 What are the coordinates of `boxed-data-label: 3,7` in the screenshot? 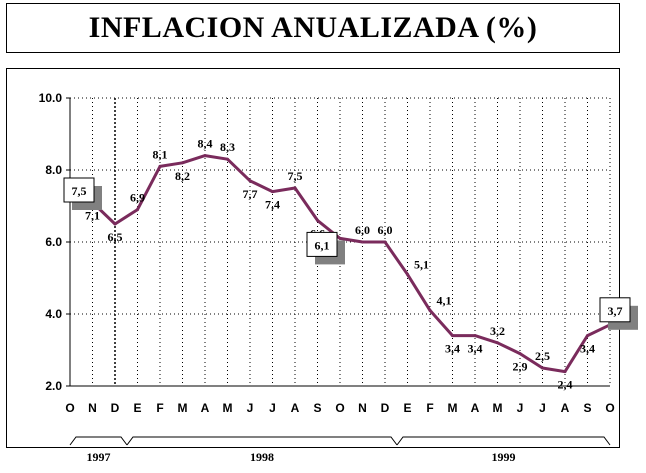 It's located at (615, 311).